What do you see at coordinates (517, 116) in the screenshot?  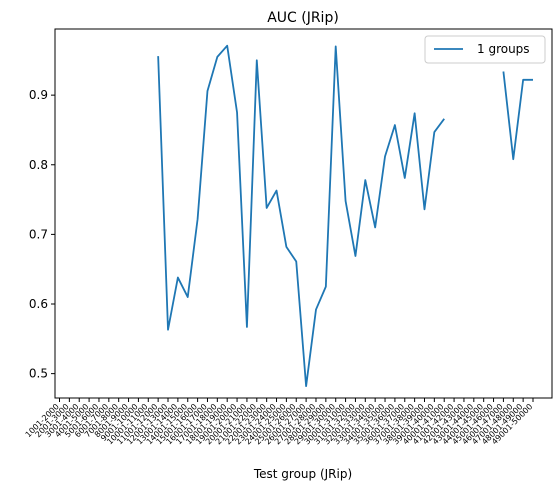 I see `series-line-segment` at bounding box center [517, 116].